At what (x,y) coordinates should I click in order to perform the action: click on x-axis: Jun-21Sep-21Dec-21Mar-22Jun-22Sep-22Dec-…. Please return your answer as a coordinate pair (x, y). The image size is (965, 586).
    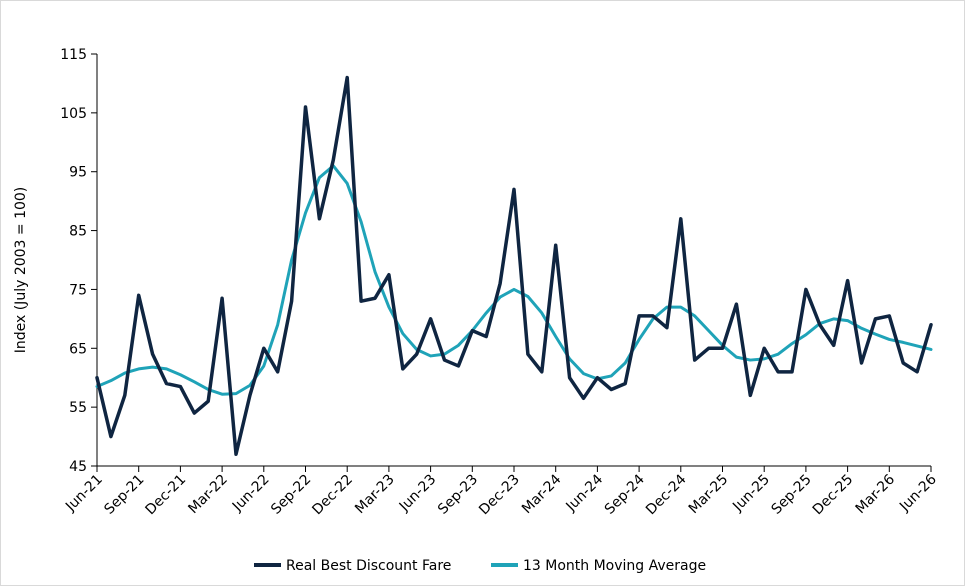
    Looking at the image, I should click on (501, 492).